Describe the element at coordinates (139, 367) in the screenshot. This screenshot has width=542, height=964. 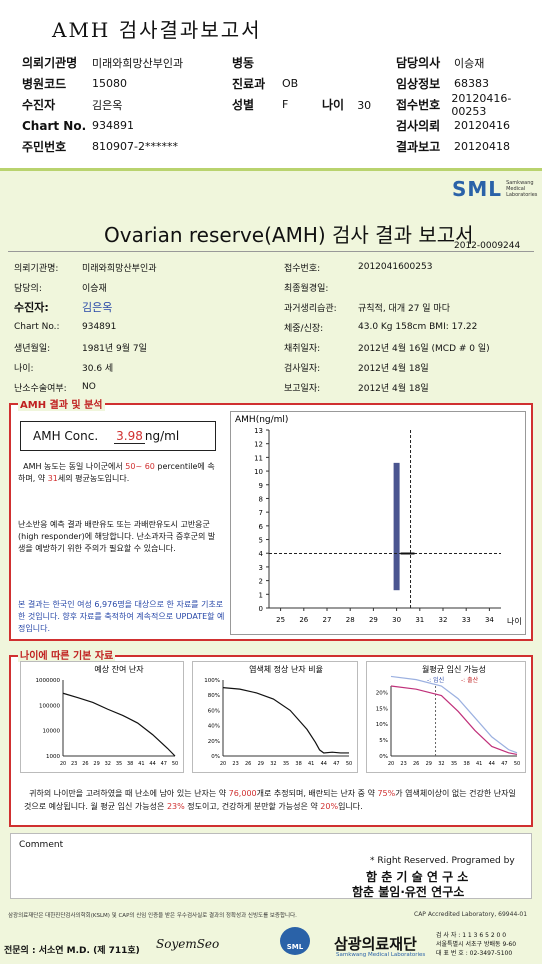
I see `info-row: 나이: 30.6 세` at that location.